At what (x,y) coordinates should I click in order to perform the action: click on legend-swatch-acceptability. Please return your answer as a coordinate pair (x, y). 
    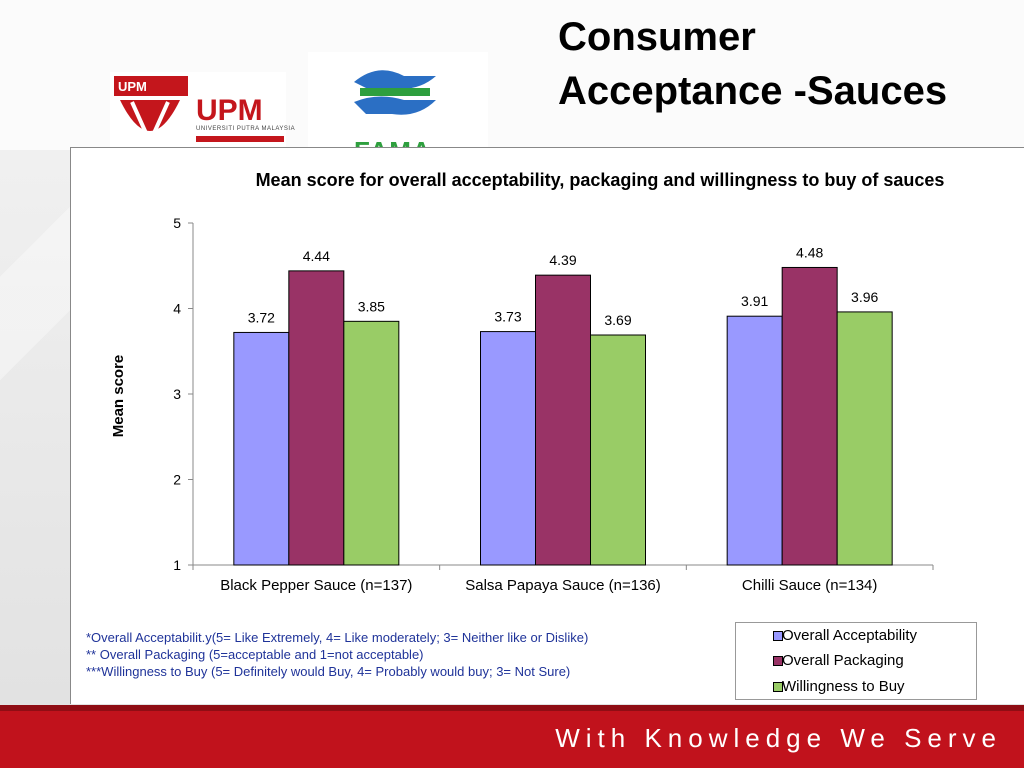
    Looking at the image, I should click on (778, 636).